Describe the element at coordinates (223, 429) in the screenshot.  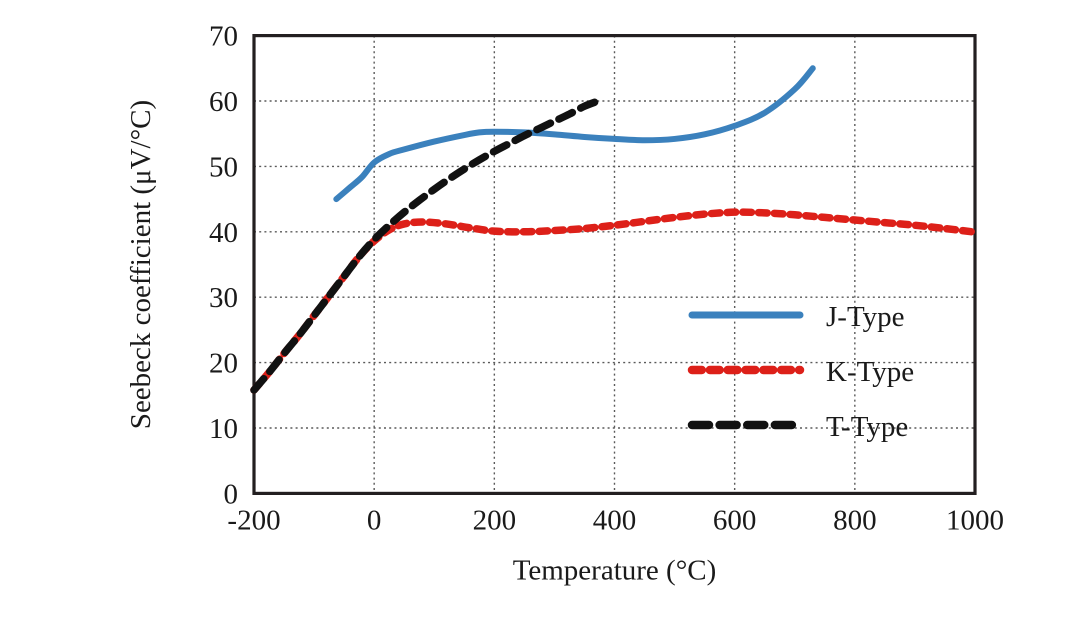
I see `y-tick-label: 10` at that location.